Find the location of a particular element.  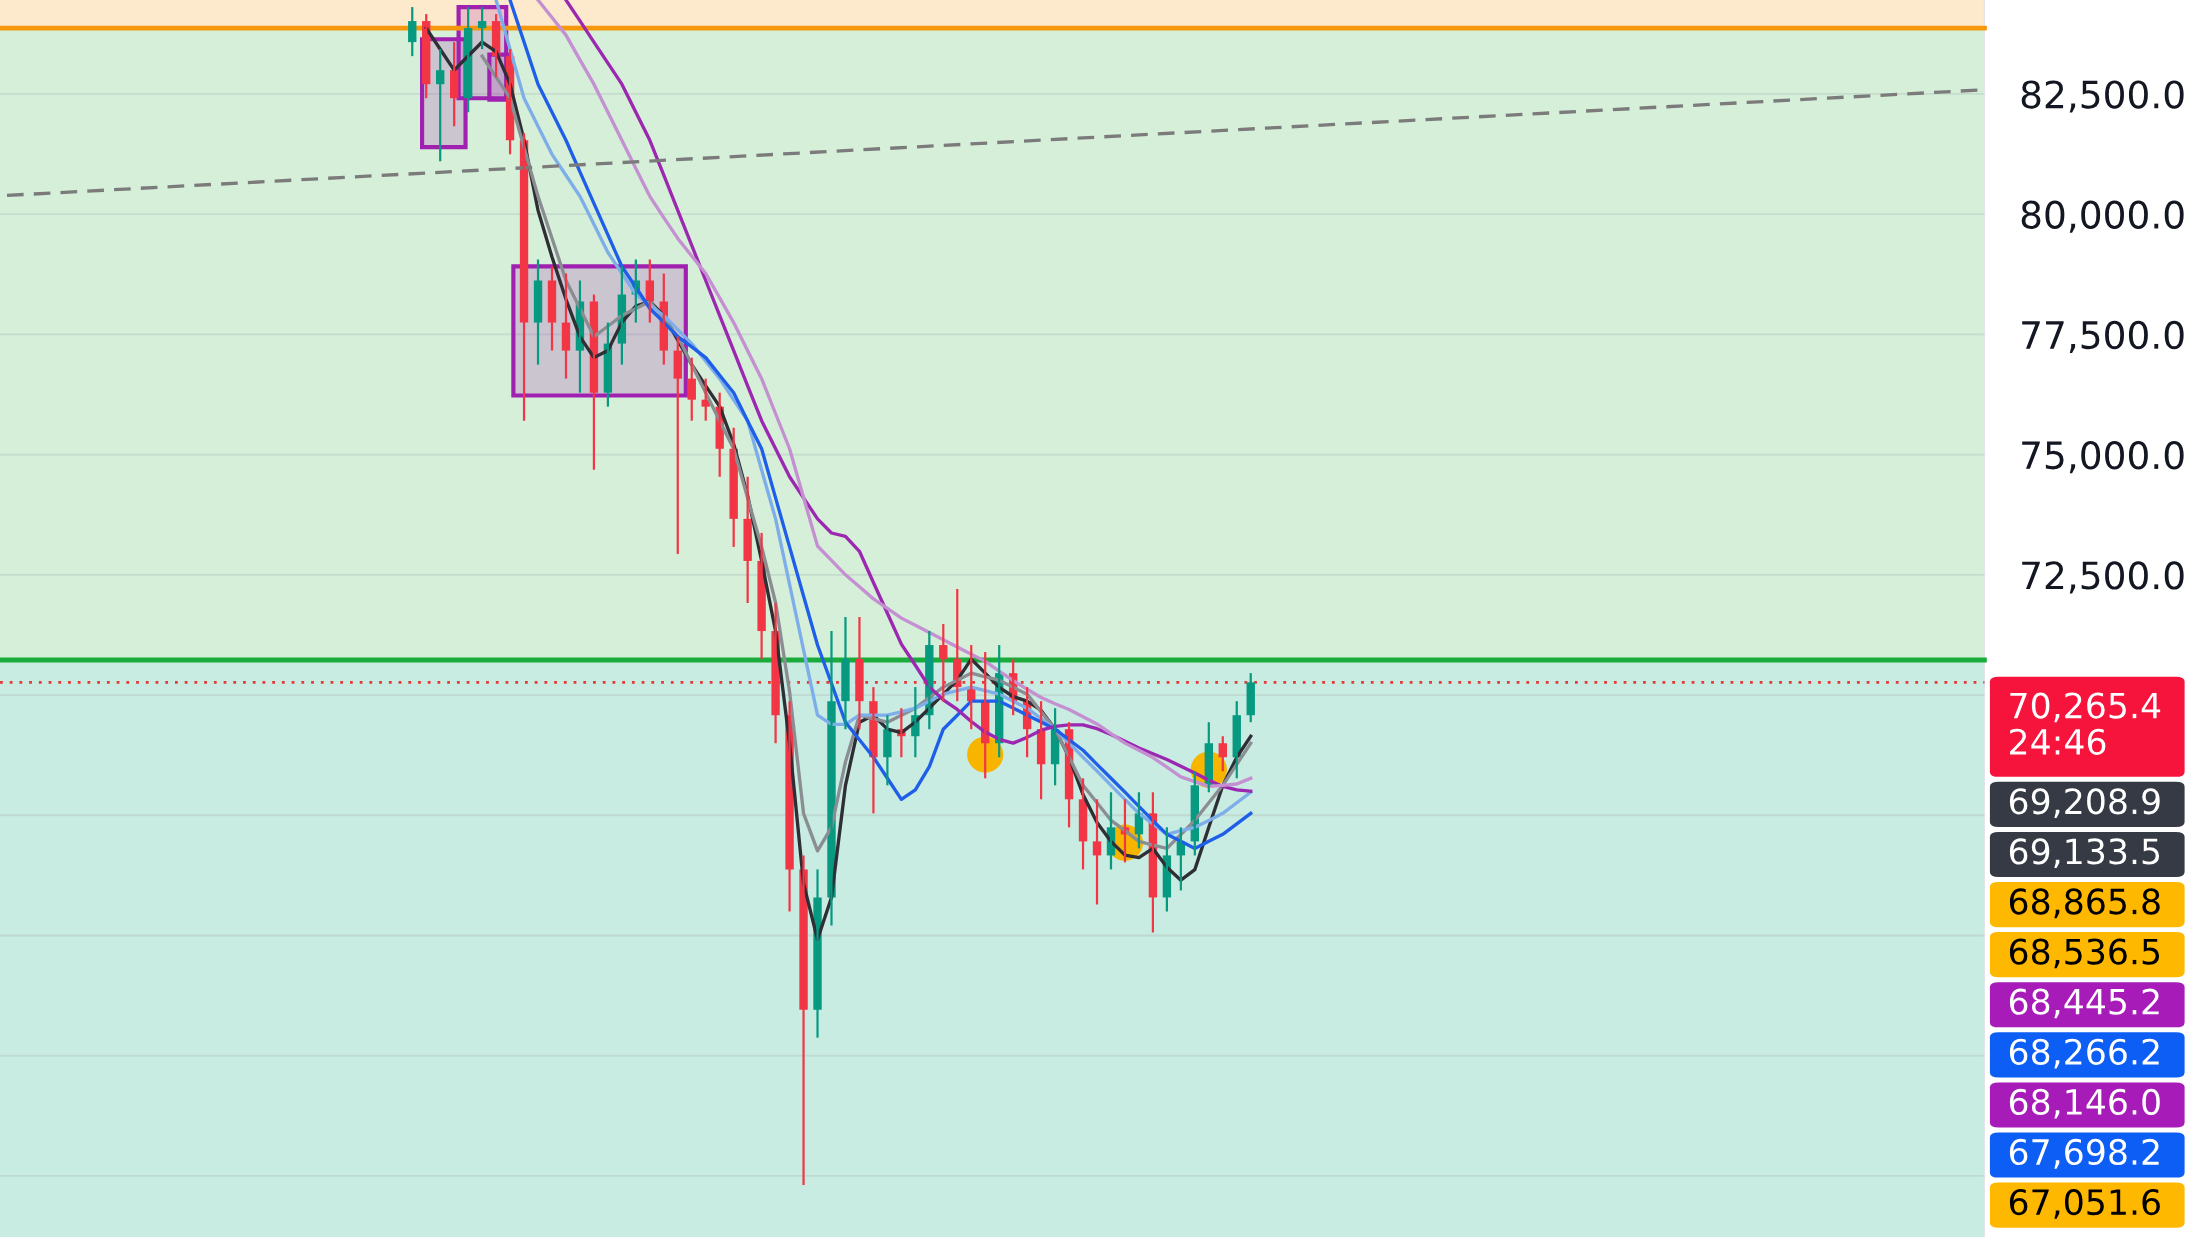

text: 69,208.9 is located at coordinates (2084, 803).